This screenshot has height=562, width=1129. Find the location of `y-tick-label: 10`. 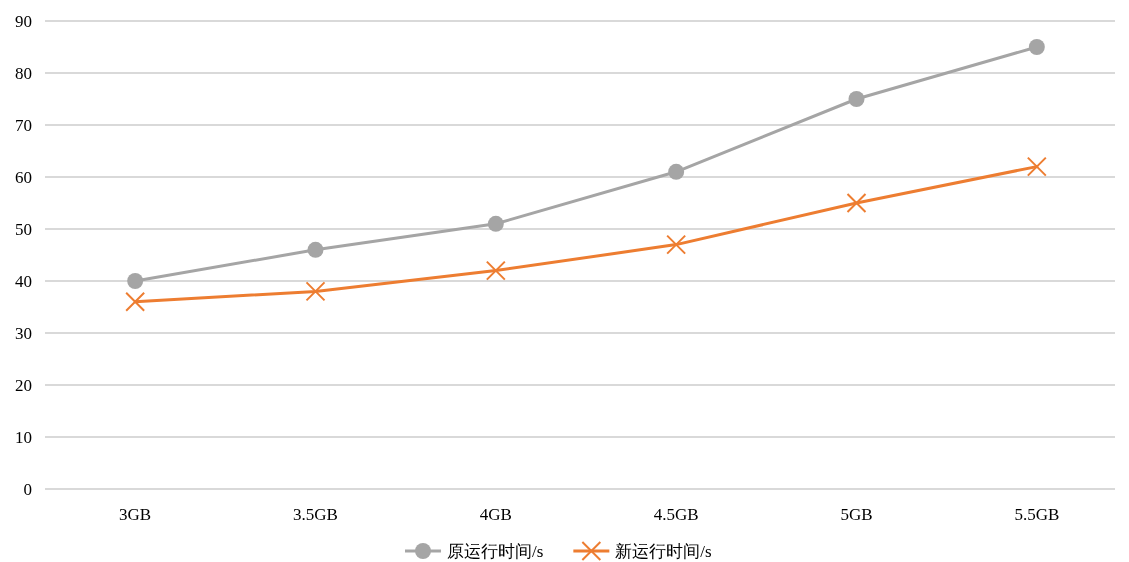

y-tick-label: 10 is located at coordinates (23, 437).